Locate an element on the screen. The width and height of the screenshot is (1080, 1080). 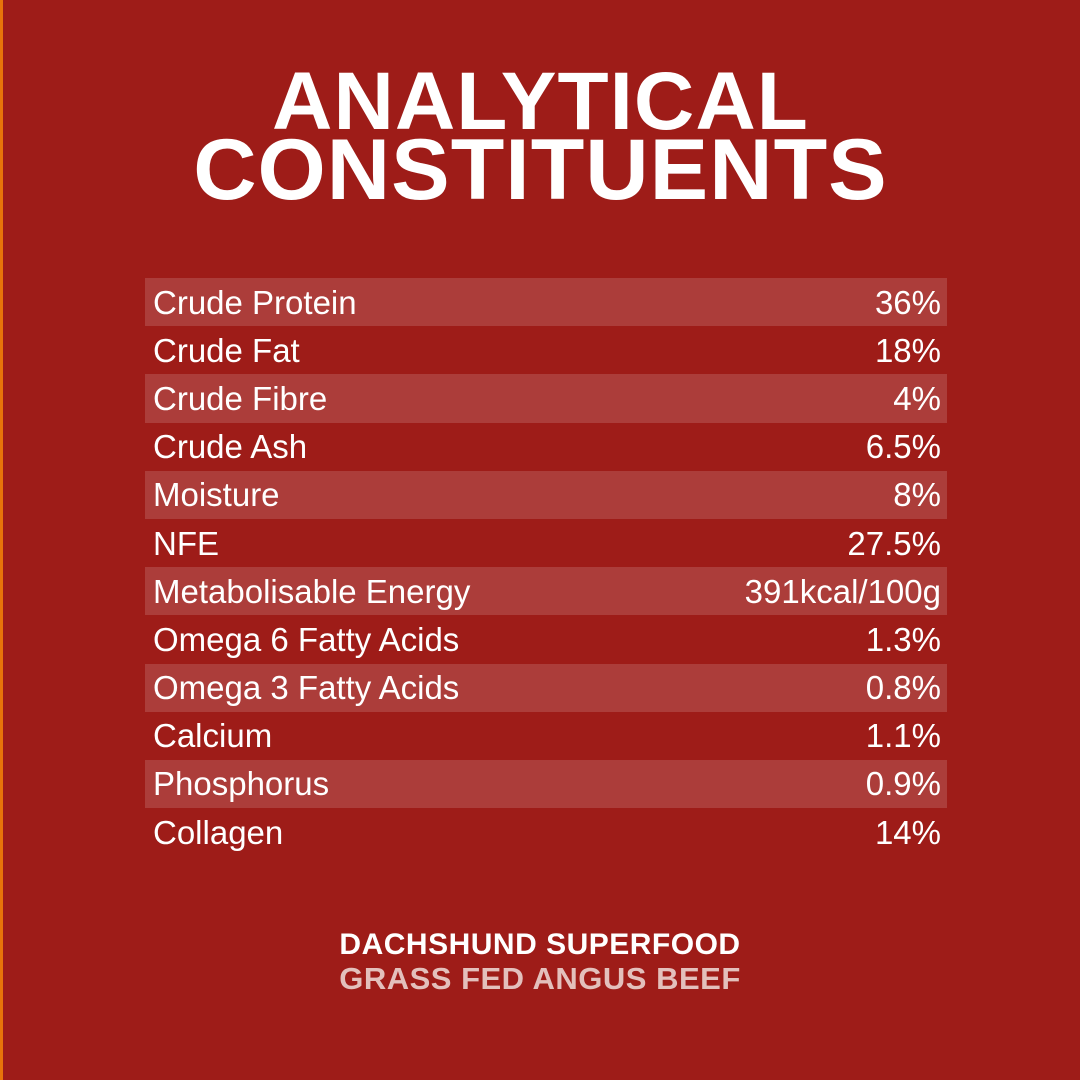
table-row: Crude Fibre 4% is located at coordinates (546, 398).